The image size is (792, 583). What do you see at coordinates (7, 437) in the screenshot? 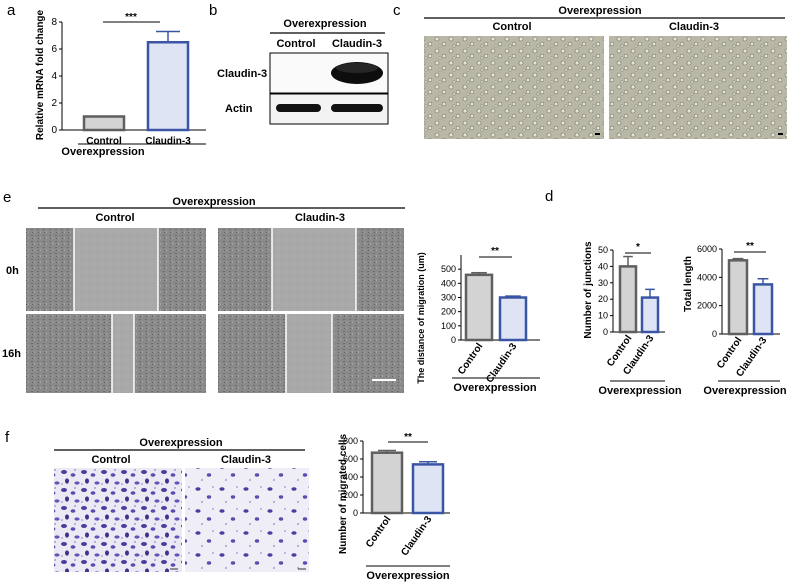
I see `panel-letter-f: f` at bounding box center [7, 437].